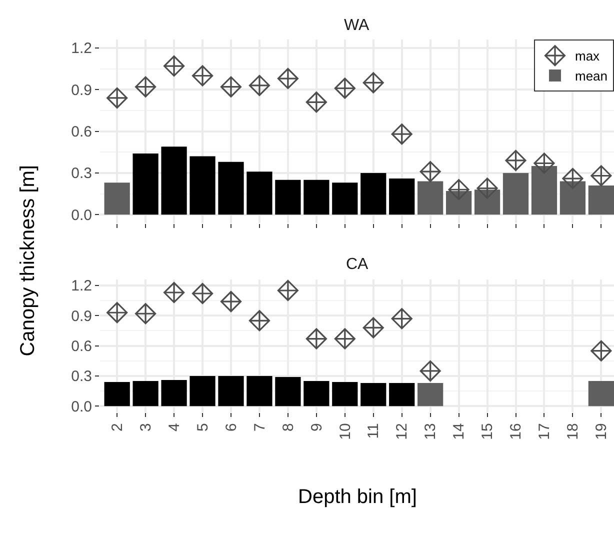 The height and width of the screenshot is (545, 614). Describe the element at coordinates (259, 427) in the screenshot. I see `x-tick-label: 7` at that location.